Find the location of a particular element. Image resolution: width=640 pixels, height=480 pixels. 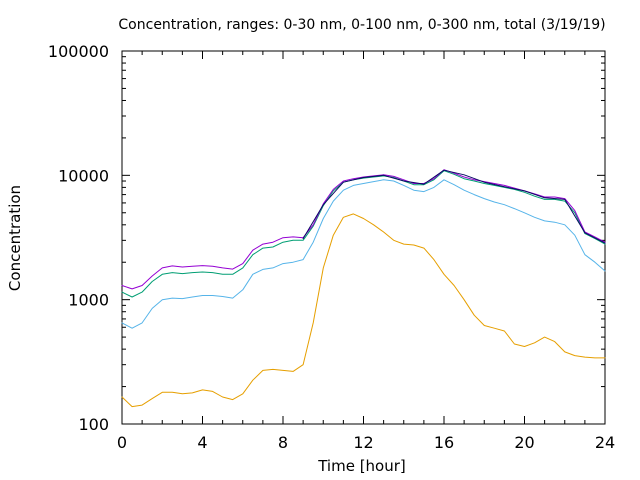

x-tick-label: 12 is located at coordinates (363, 442).